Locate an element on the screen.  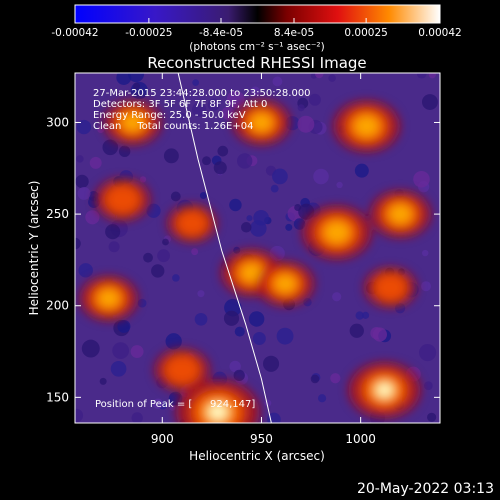
info-line-energy: Energy Range: 25.0 - 50.0 keV is located at coordinates (169, 115).